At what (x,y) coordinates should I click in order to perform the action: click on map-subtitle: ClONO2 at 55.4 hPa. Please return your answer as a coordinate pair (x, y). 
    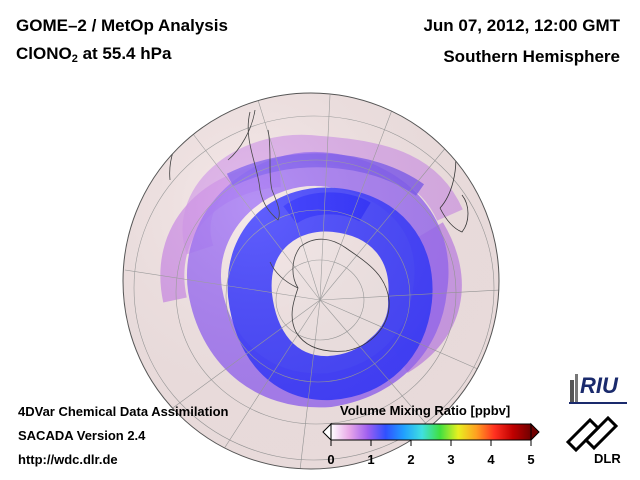
    Looking at the image, I should click on (93, 54).